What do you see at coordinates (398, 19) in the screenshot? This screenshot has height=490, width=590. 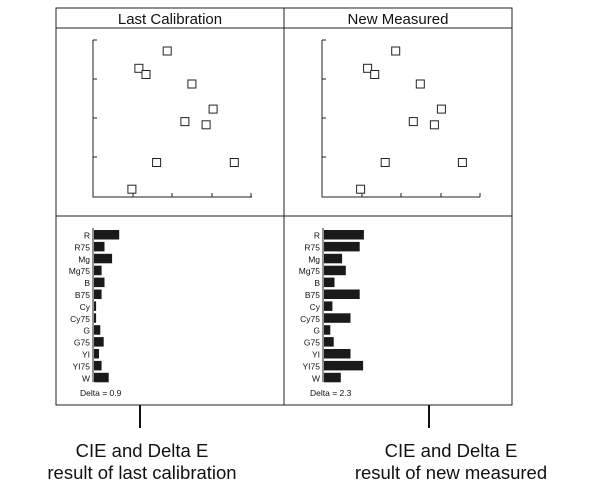 I see `header-new-measured: New Measured` at bounding box center [398, 19].